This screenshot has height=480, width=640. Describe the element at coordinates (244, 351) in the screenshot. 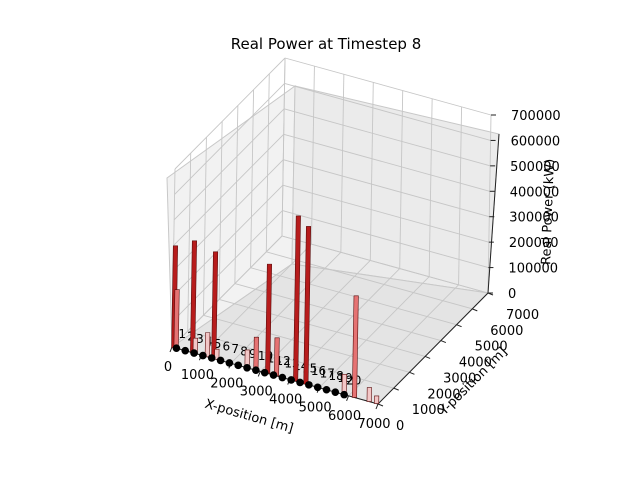

I see `node-label: 8` at that location.